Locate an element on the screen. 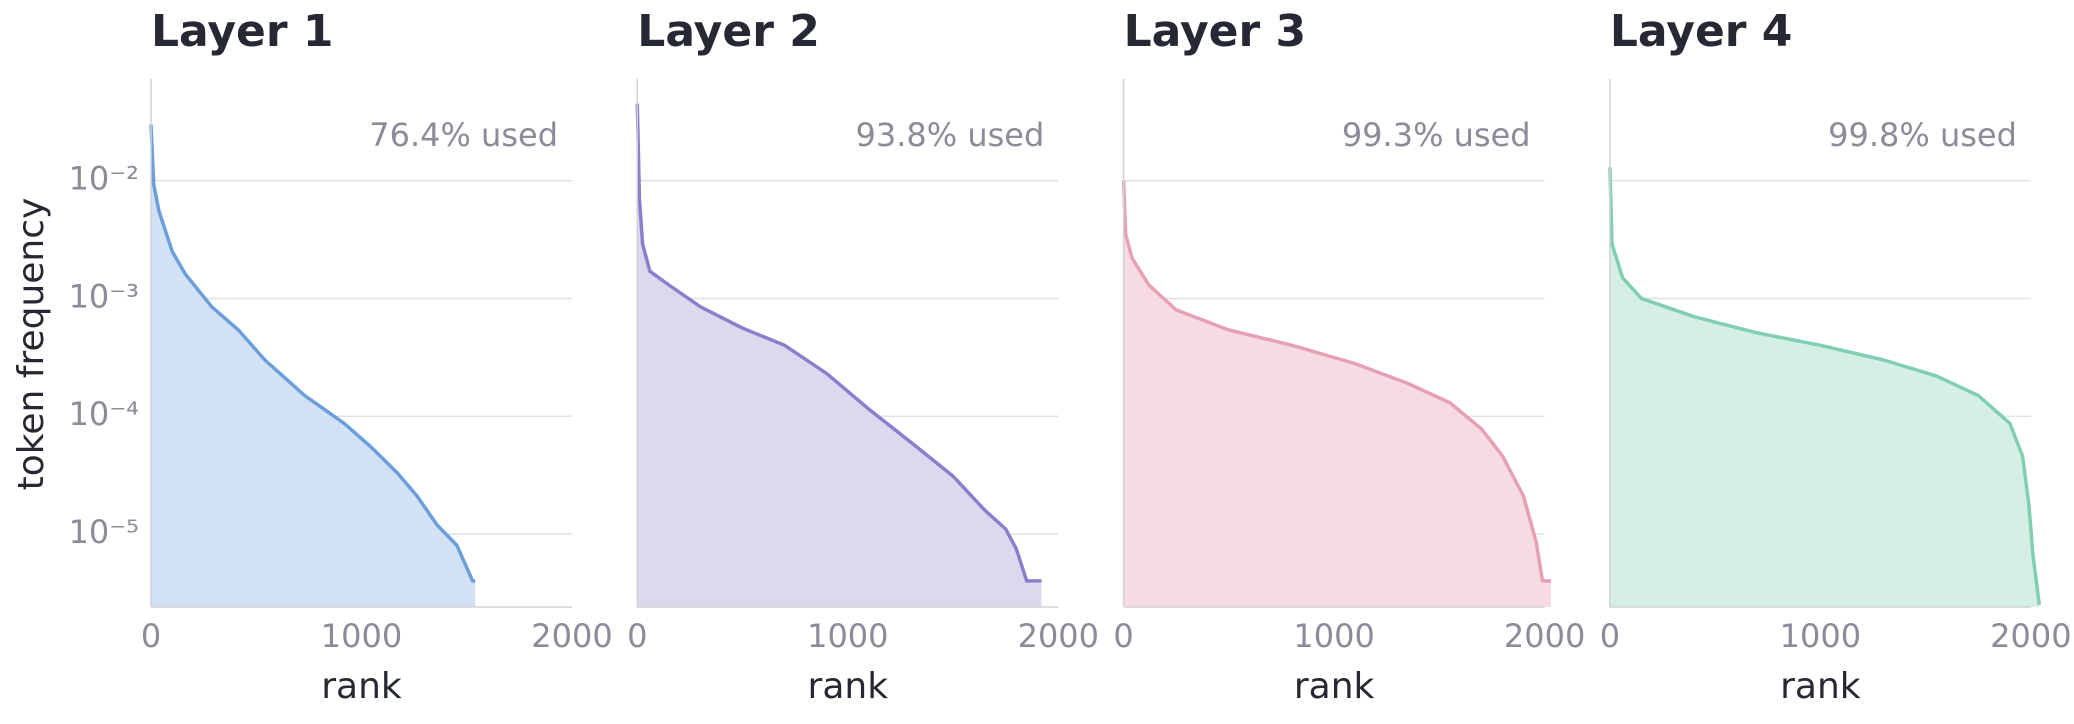 This screenshot has width=2074, height=724. panel-title: Layer 4 is located at coordinates (1701, 31).